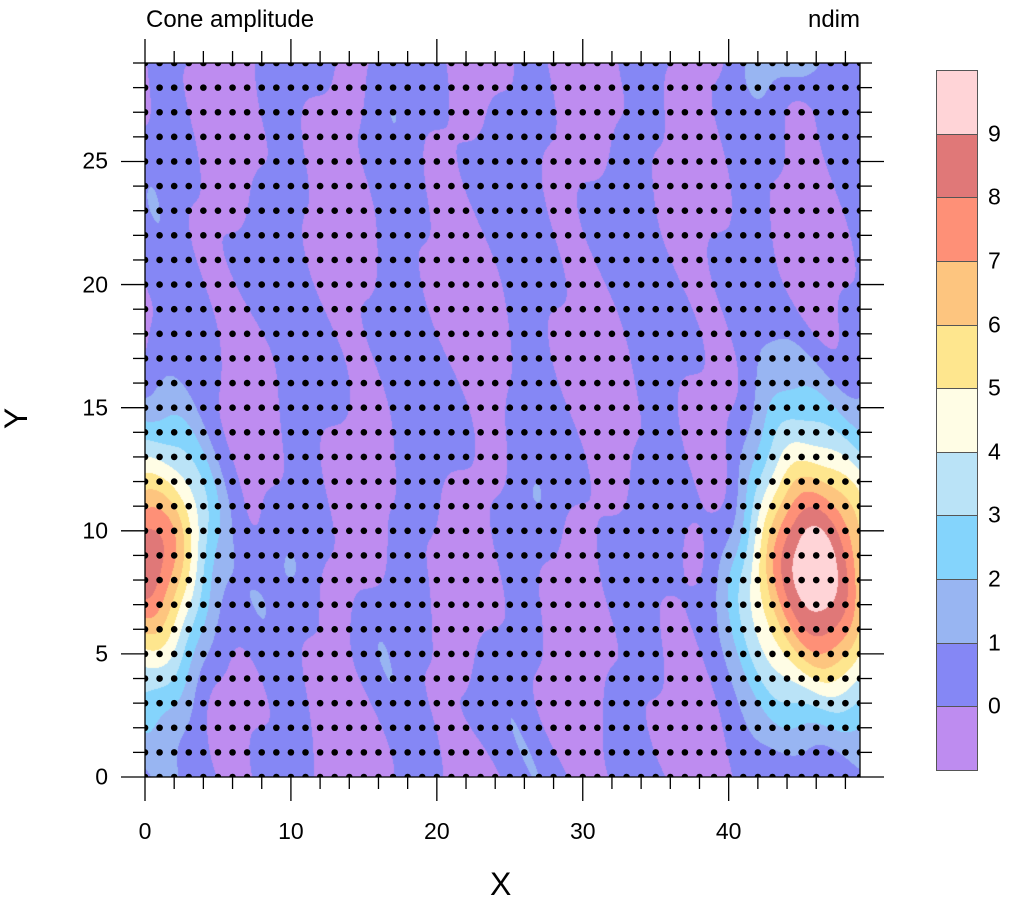 This screenshot has height=913, width=1016. I want to click on y-tick-label: 5, so click(101, 653).